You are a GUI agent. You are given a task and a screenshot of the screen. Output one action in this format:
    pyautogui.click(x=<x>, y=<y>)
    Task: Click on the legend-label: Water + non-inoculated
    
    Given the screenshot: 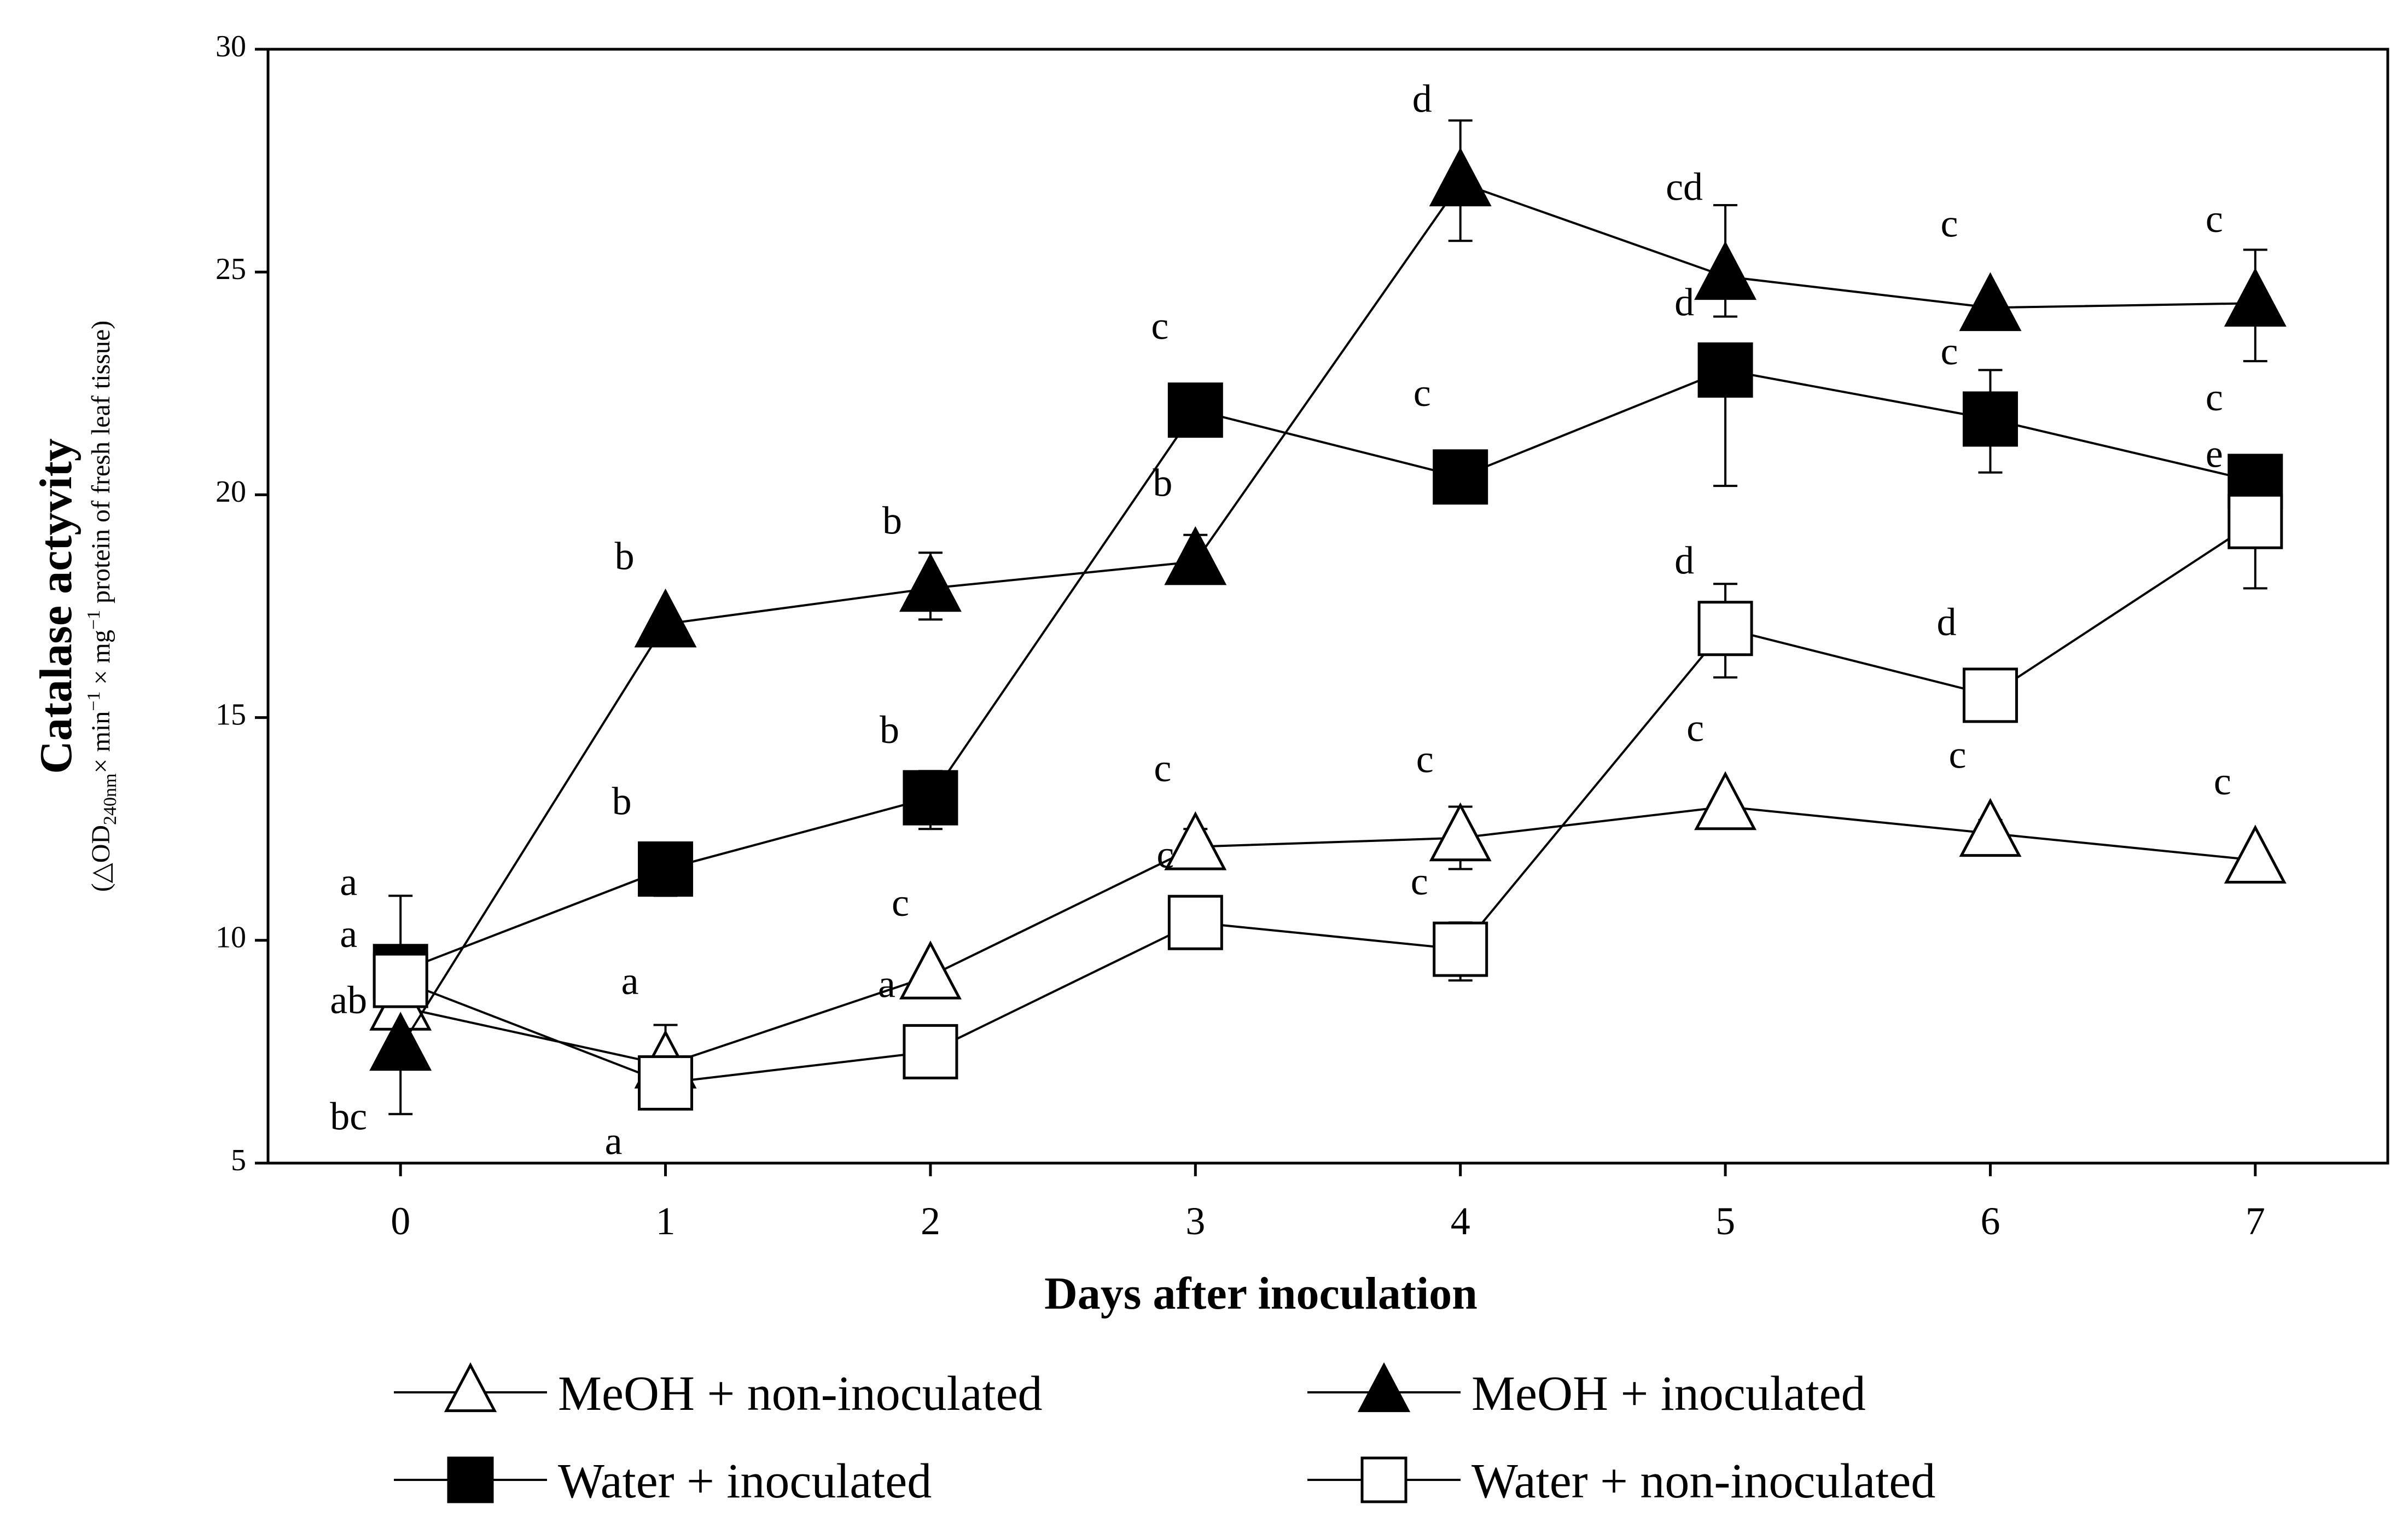 What is the action you would take?
    pyautogui.click(x=1703, y=1481)
    